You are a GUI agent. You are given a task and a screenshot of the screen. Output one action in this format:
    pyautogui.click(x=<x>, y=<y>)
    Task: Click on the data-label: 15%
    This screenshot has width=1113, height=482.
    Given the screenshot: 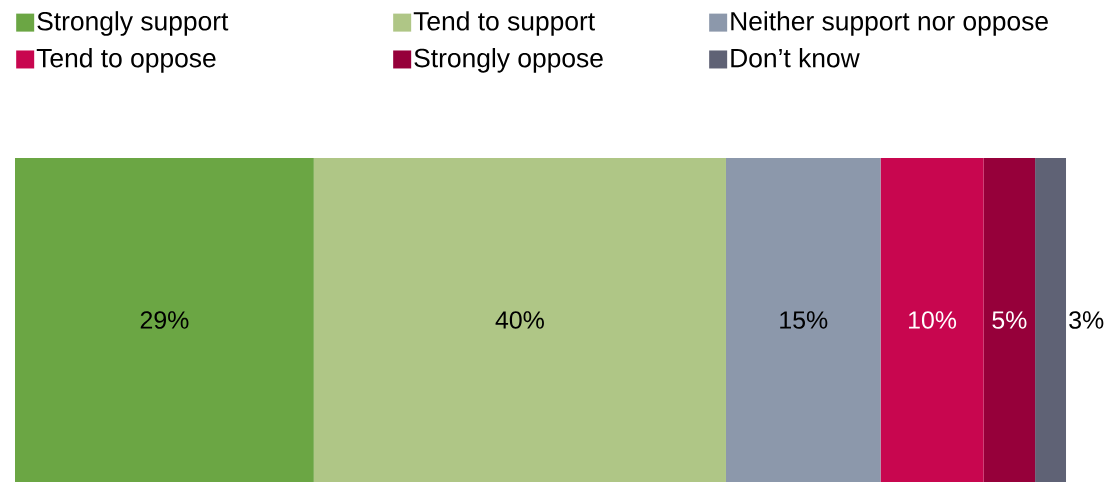 What is the action you would take?
    pyautogui.click(x=804, y=320)
    